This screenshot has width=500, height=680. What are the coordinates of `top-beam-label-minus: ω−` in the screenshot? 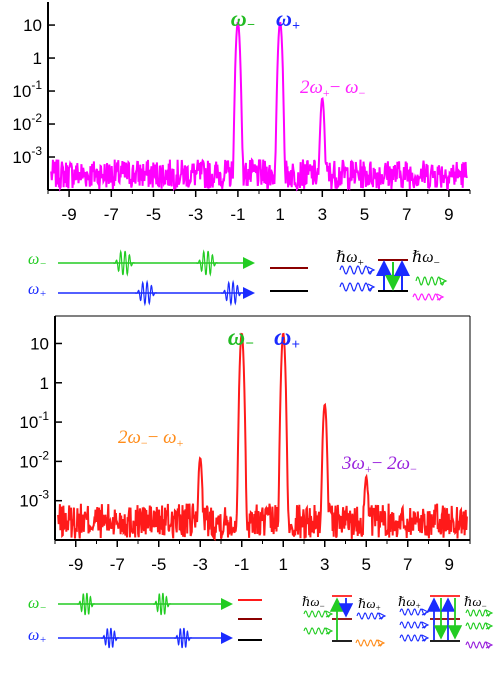 It's located at (37, 260).